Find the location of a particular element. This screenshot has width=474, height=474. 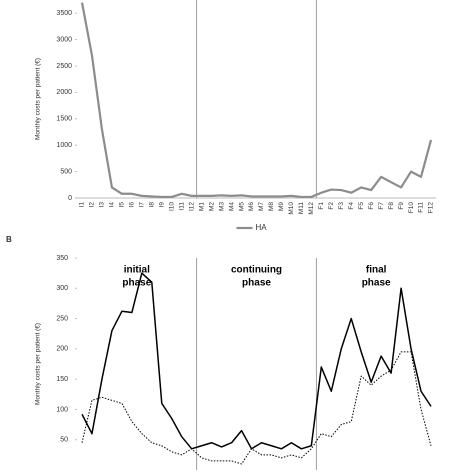

x-tick-label: F9 is located at coordinates (401, 206).